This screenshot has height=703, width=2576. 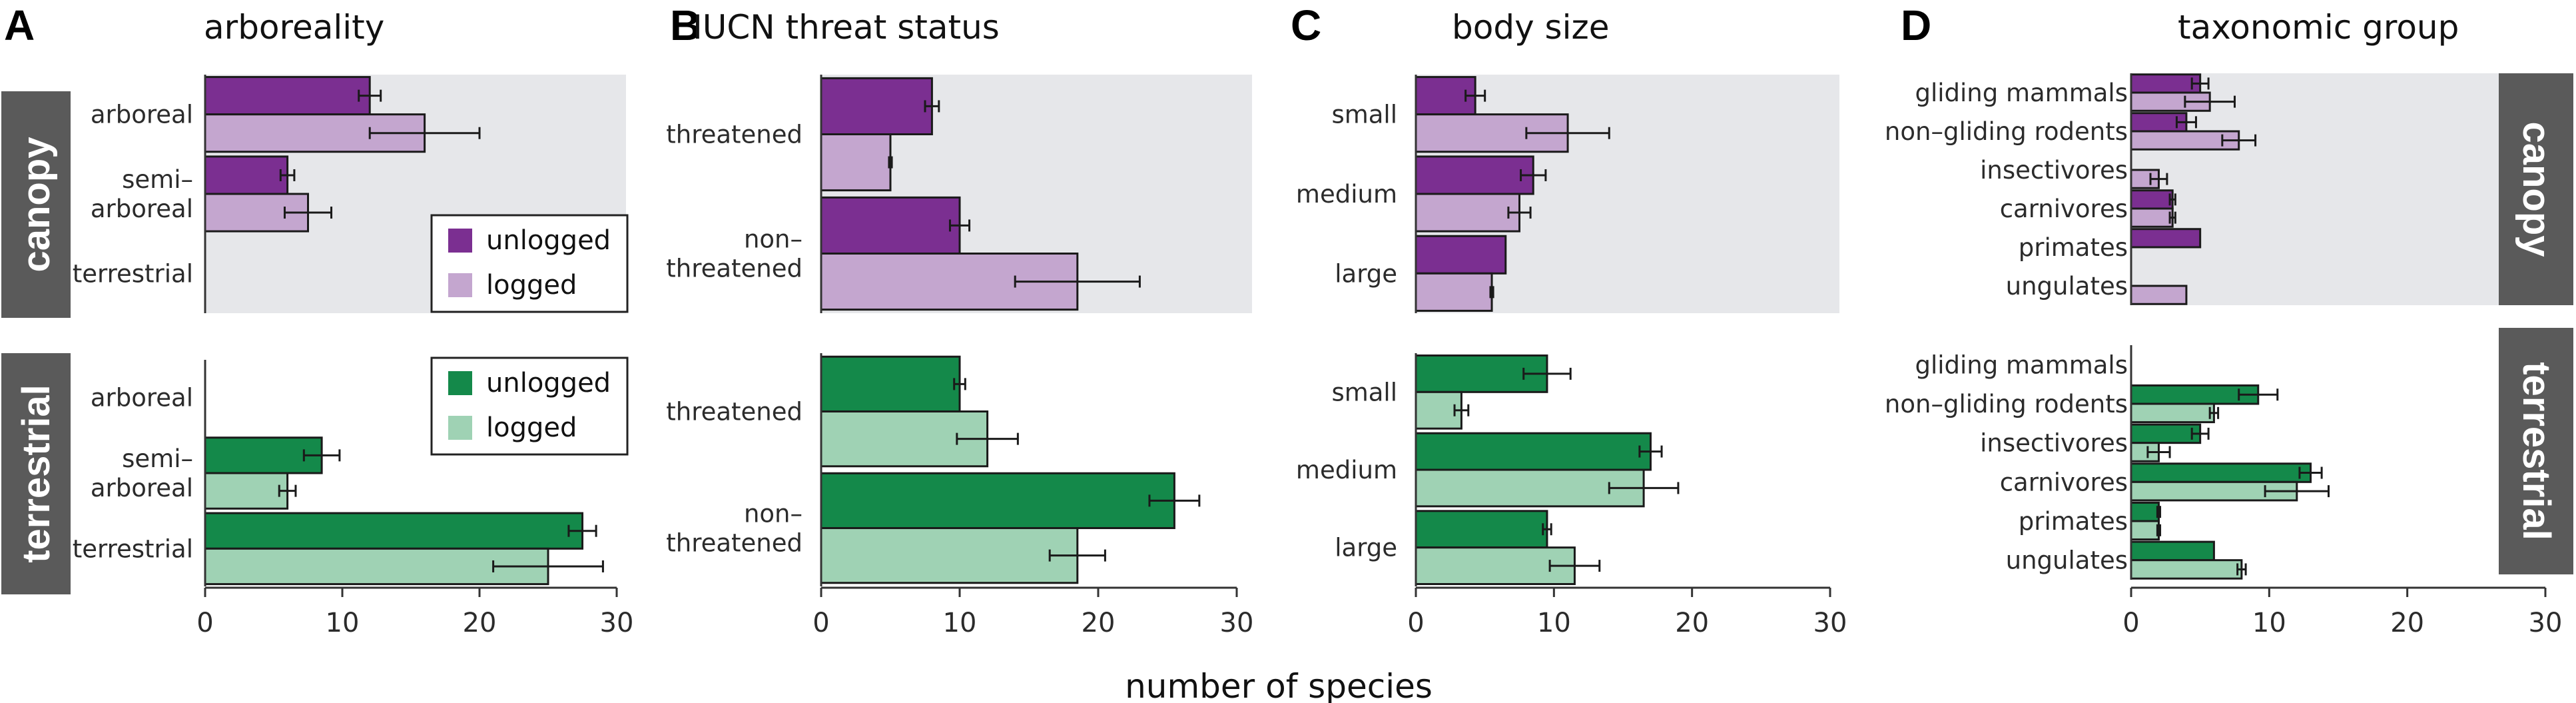 What do you see at coordinates (142, 115) in the screenshot?
I see `panel-a-canopy-category-label-0-0: arboreal` at bounding box center [142, 115].